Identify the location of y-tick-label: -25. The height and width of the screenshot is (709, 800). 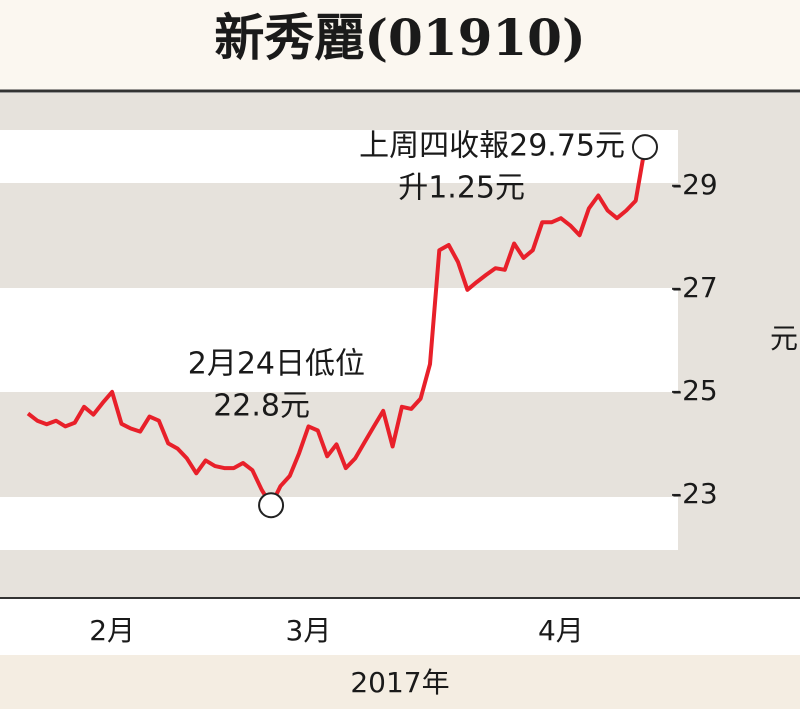
(695, 390).